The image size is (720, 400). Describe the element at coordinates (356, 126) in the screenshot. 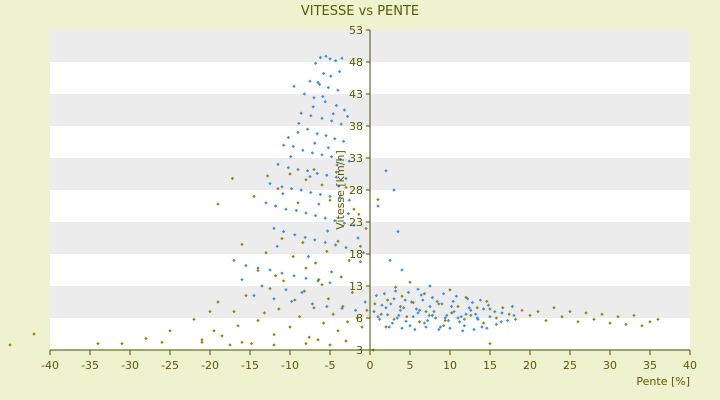

I see `y-tick-label: 38` at that location.